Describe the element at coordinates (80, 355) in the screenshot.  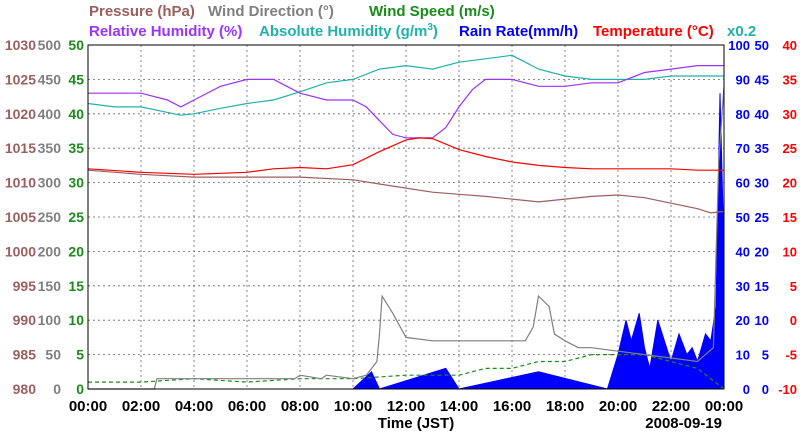
I see `tick-wind-speed: 5` at that location.